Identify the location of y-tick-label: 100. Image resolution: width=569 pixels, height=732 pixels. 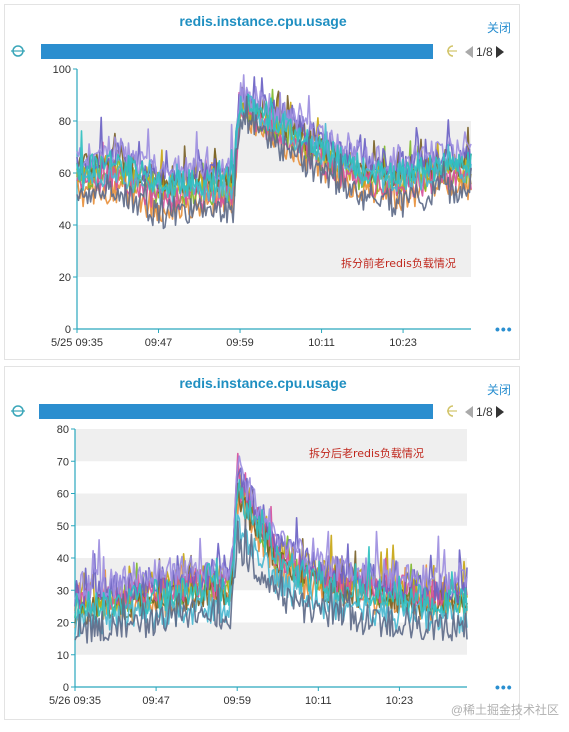
(62, 70).